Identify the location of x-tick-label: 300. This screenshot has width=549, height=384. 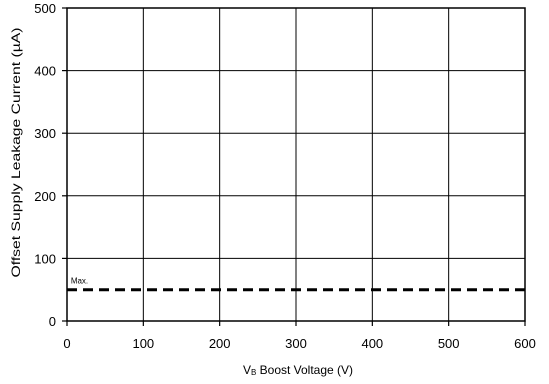
(296, 343).